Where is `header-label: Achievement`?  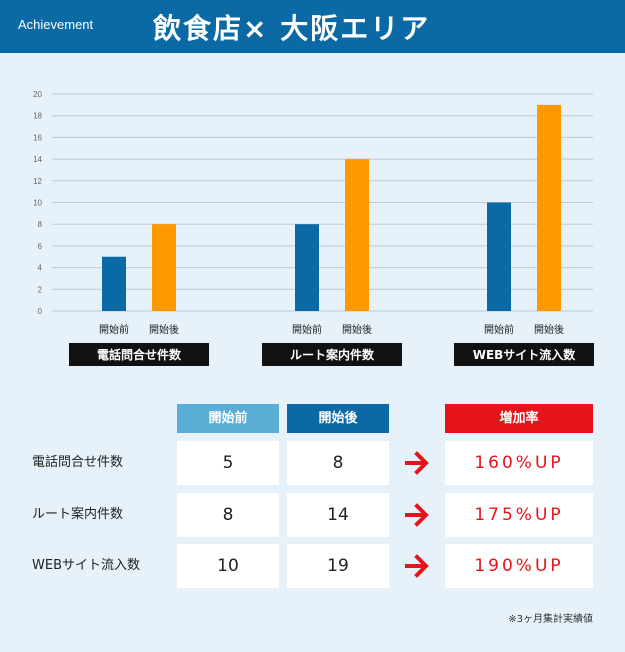
header-label: Achievement is located at coordinates (56, 24).